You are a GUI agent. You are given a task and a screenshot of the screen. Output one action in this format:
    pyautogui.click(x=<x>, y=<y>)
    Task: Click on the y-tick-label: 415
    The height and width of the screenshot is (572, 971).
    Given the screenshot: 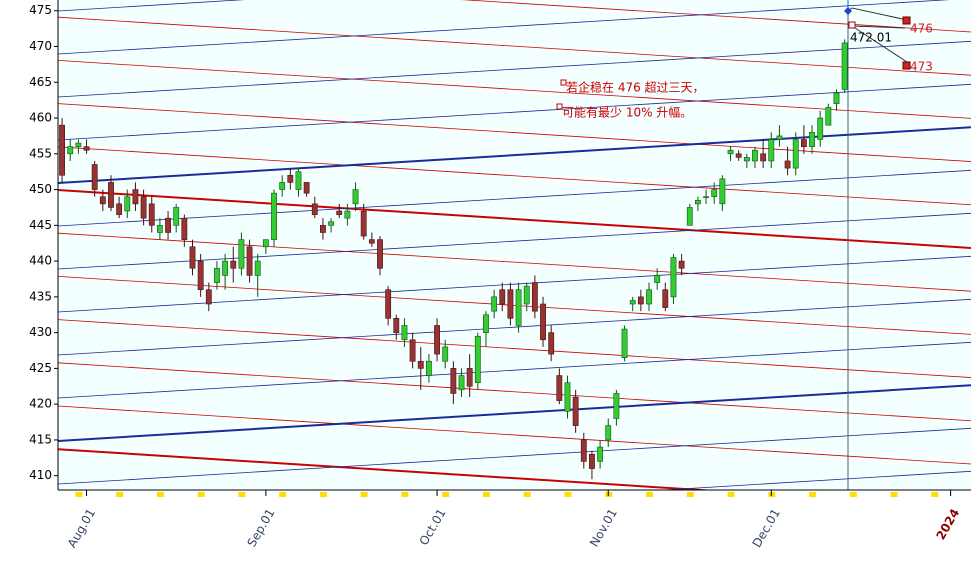 What is the action you would take?
    pyautogui.click(x=40, y=439)
    